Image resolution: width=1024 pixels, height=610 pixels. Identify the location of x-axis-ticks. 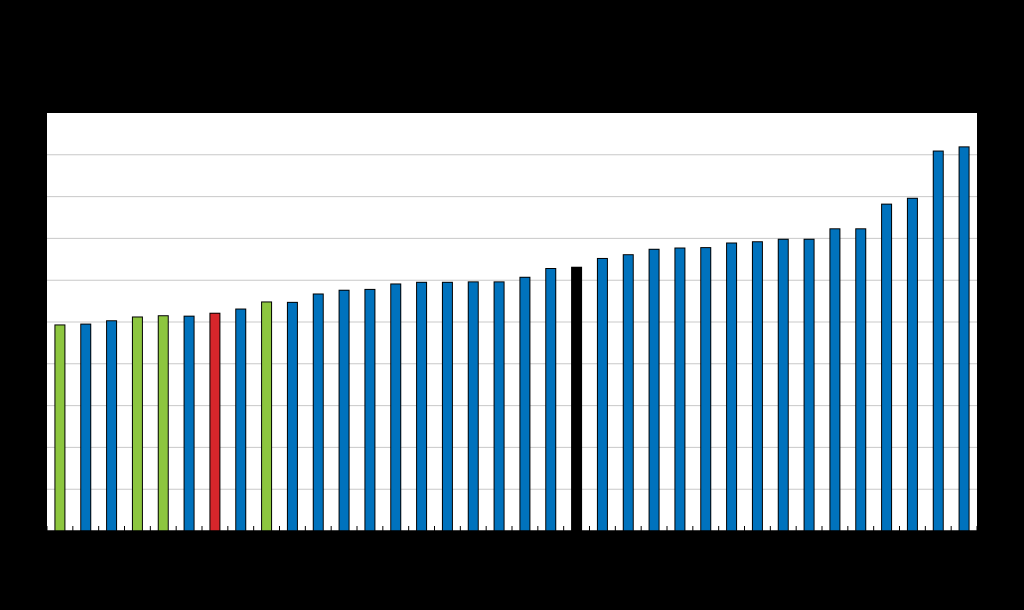
(512, 528).